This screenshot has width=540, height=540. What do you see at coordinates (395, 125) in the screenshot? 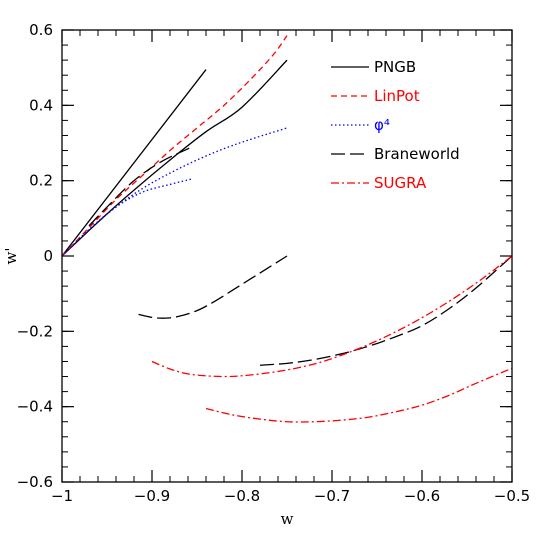
I see `legend: PNGB LinPot φ⁴ Braneworld SUGRA` at bounding box center [395, 125].